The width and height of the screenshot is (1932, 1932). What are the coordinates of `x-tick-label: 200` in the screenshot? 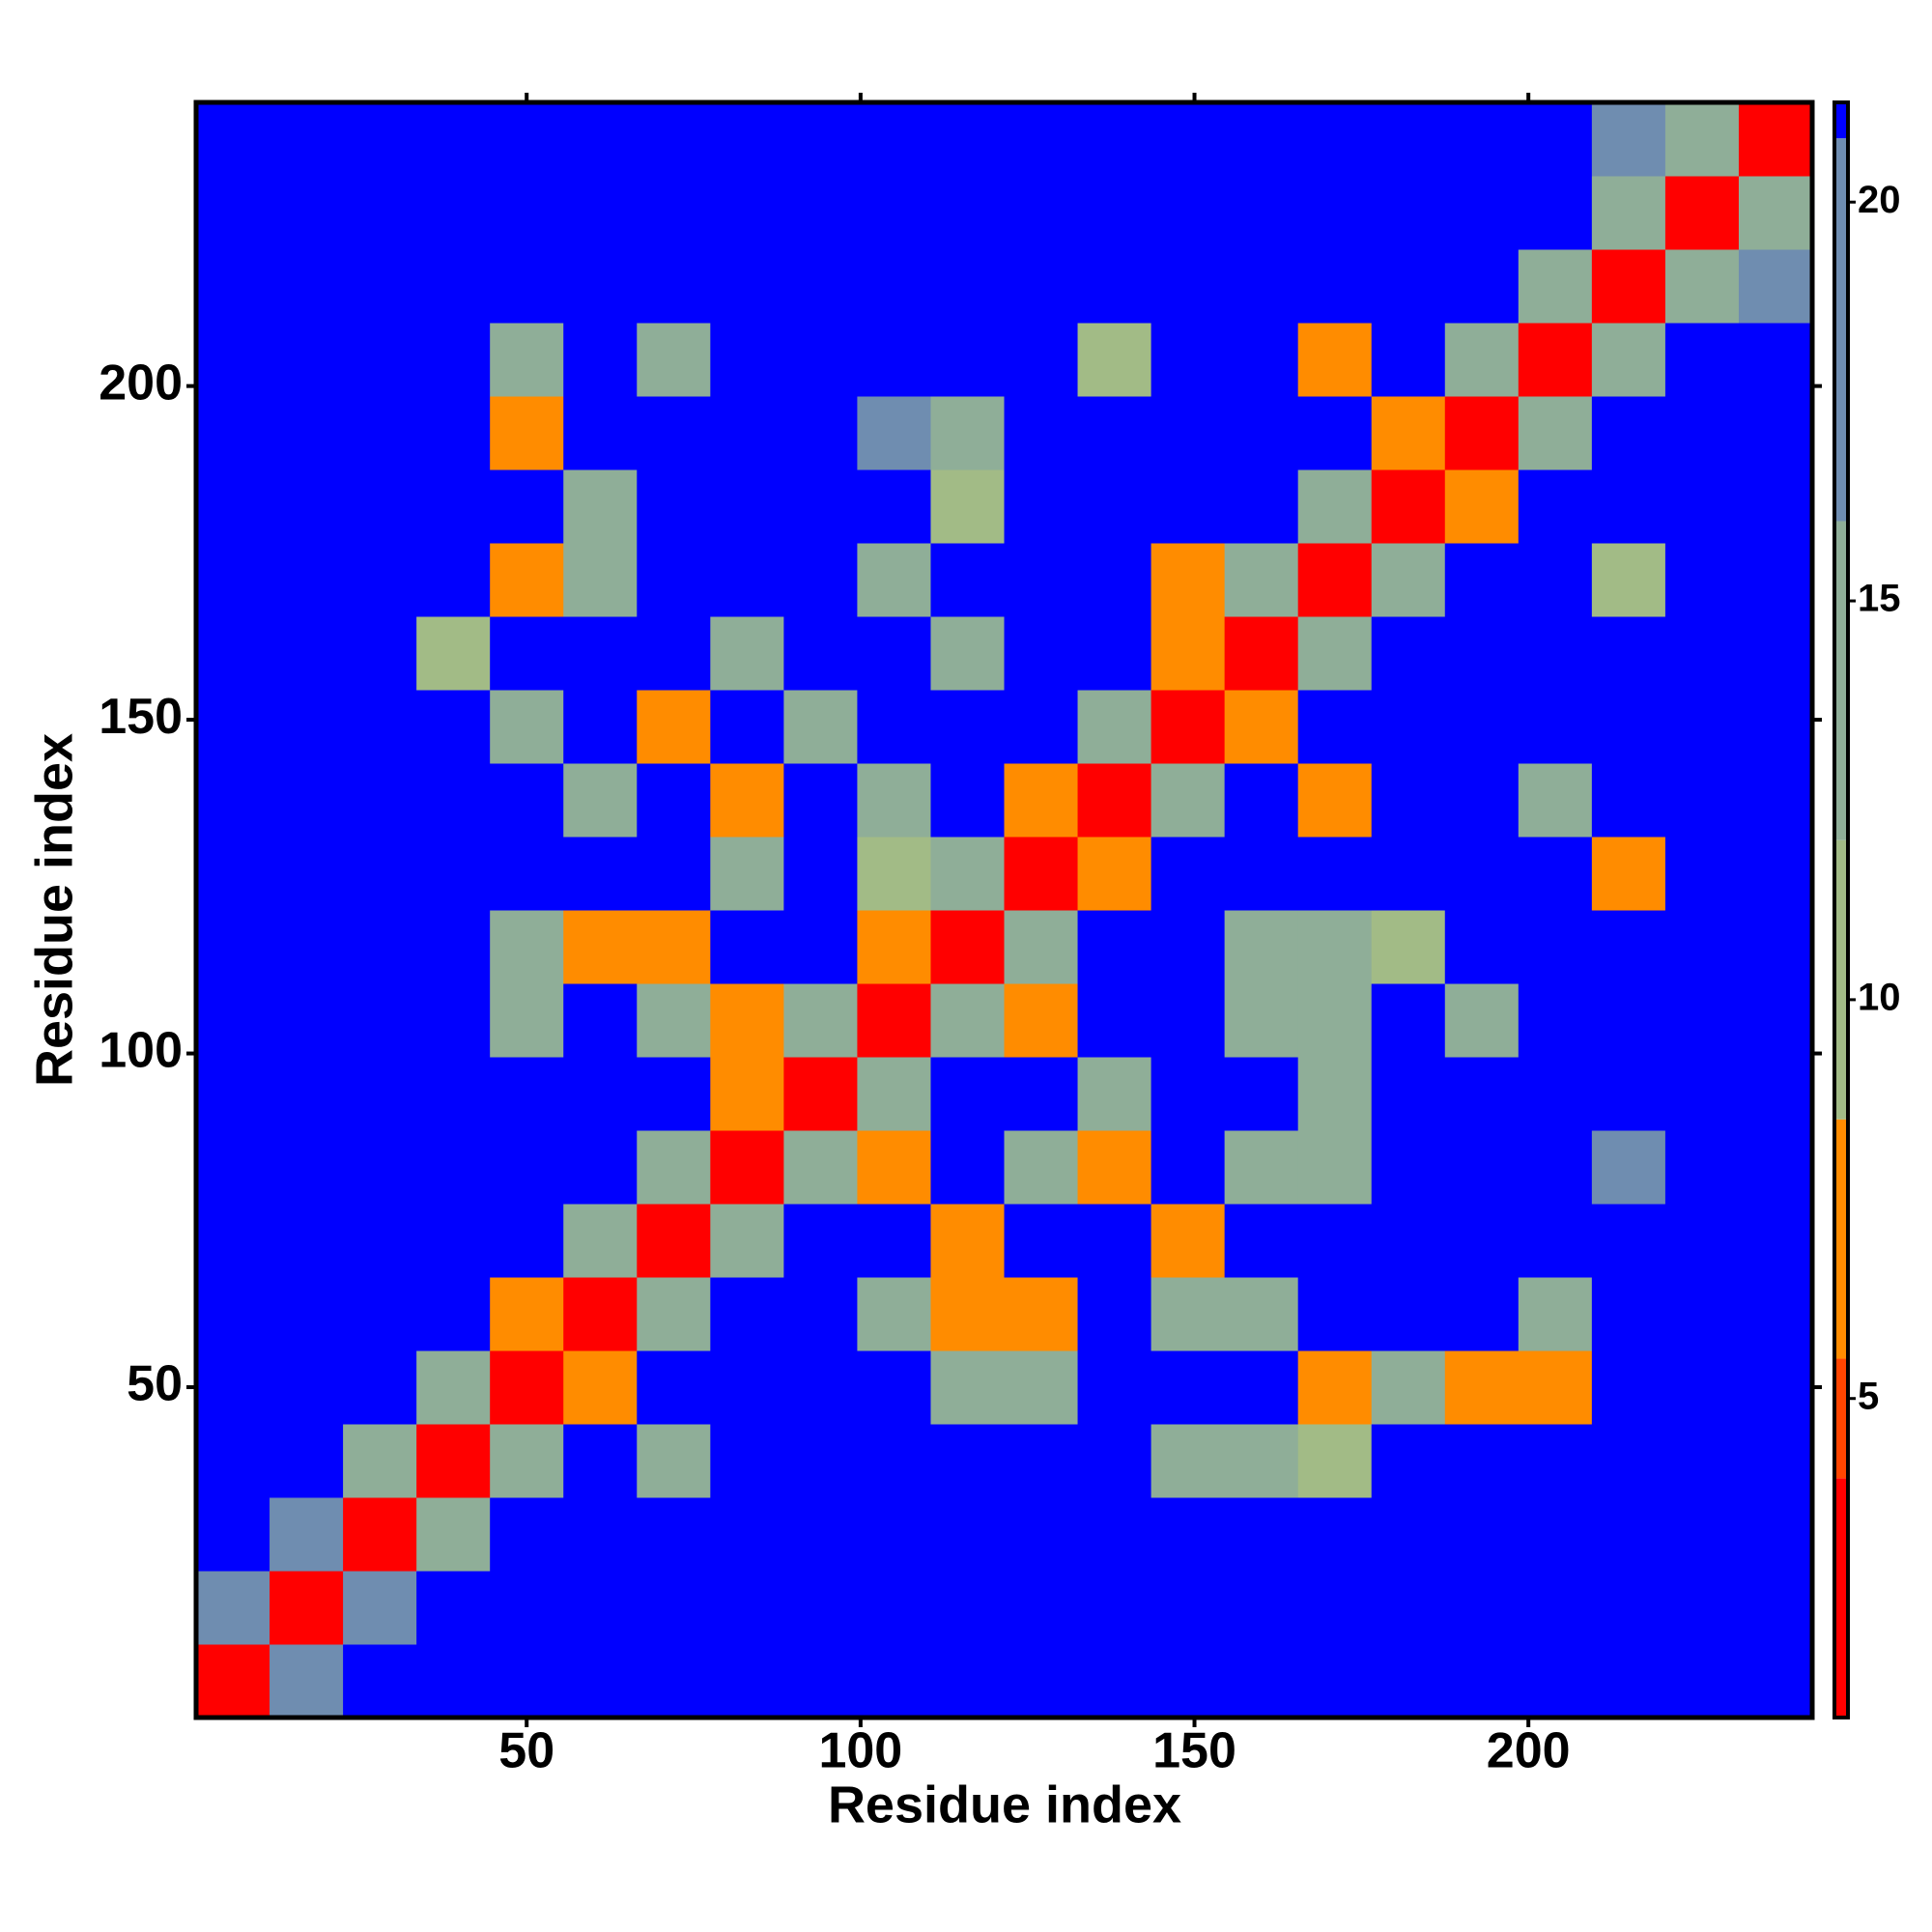 It's located at (1529, 1751).